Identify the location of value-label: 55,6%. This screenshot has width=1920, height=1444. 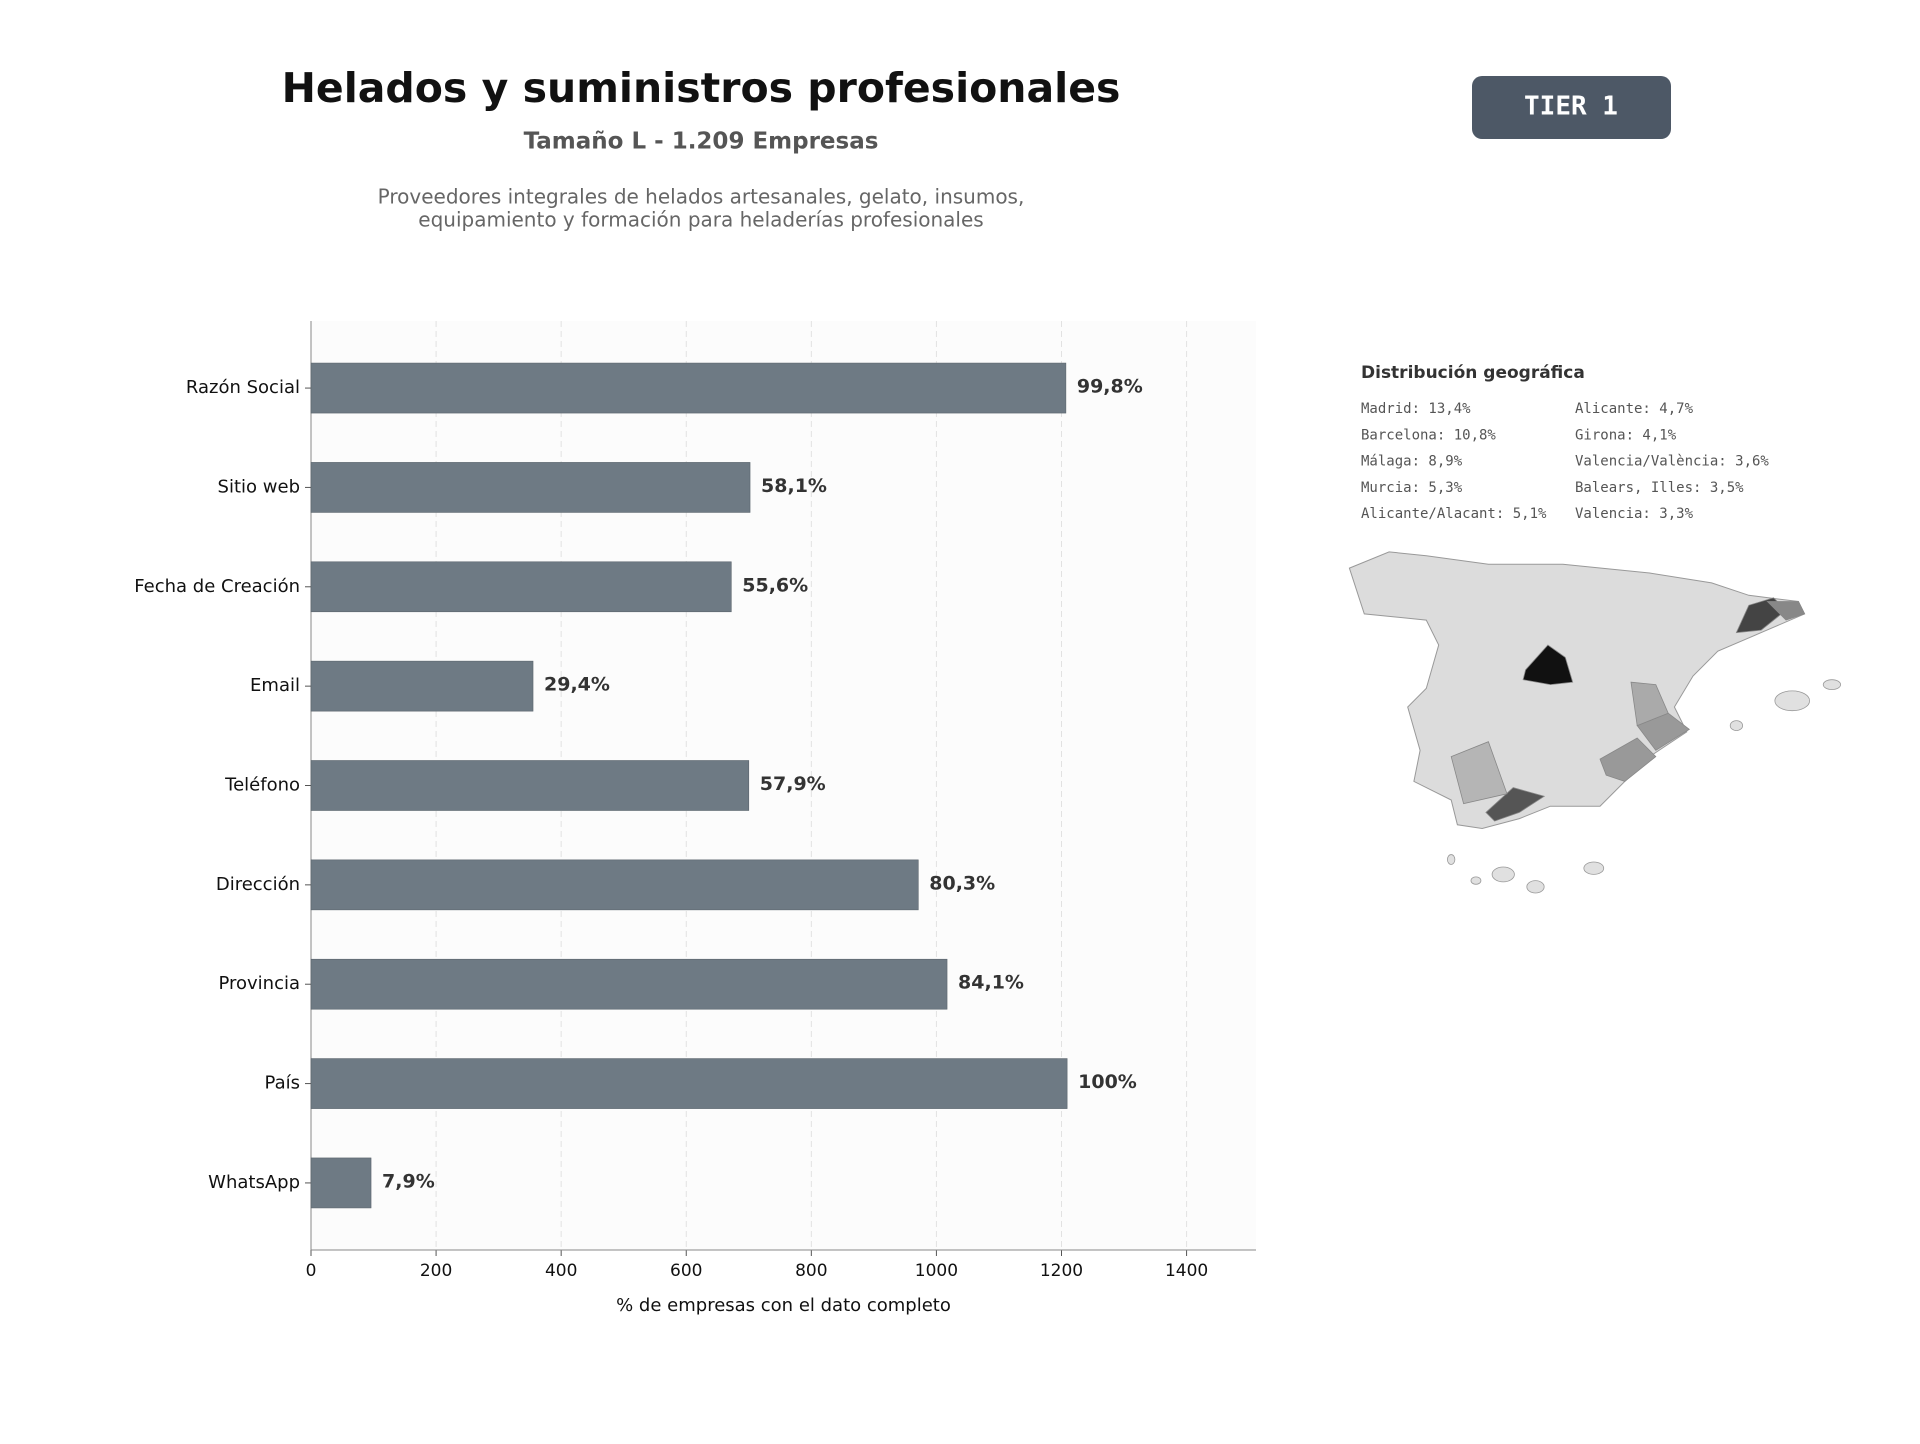
(775, 585).